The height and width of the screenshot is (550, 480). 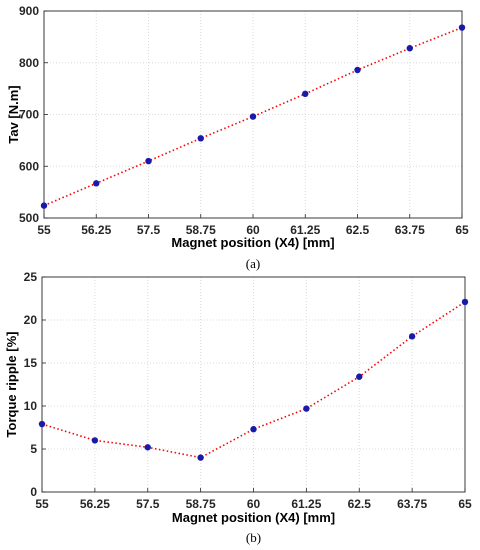 What do you see at coordinates (29, 115) in the screenshot?
I see `y-tick-label-a: 700` at bounding box center [29, 115].